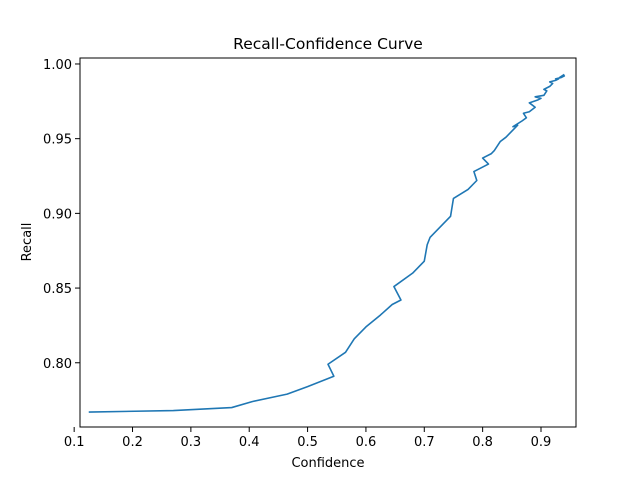 The width and height of the screenshot is (640, 480). What do you see at coordinates (132, 442) in the screenshot?
I see `x-tick-label: 0.2` at bounding box center [132, 442].